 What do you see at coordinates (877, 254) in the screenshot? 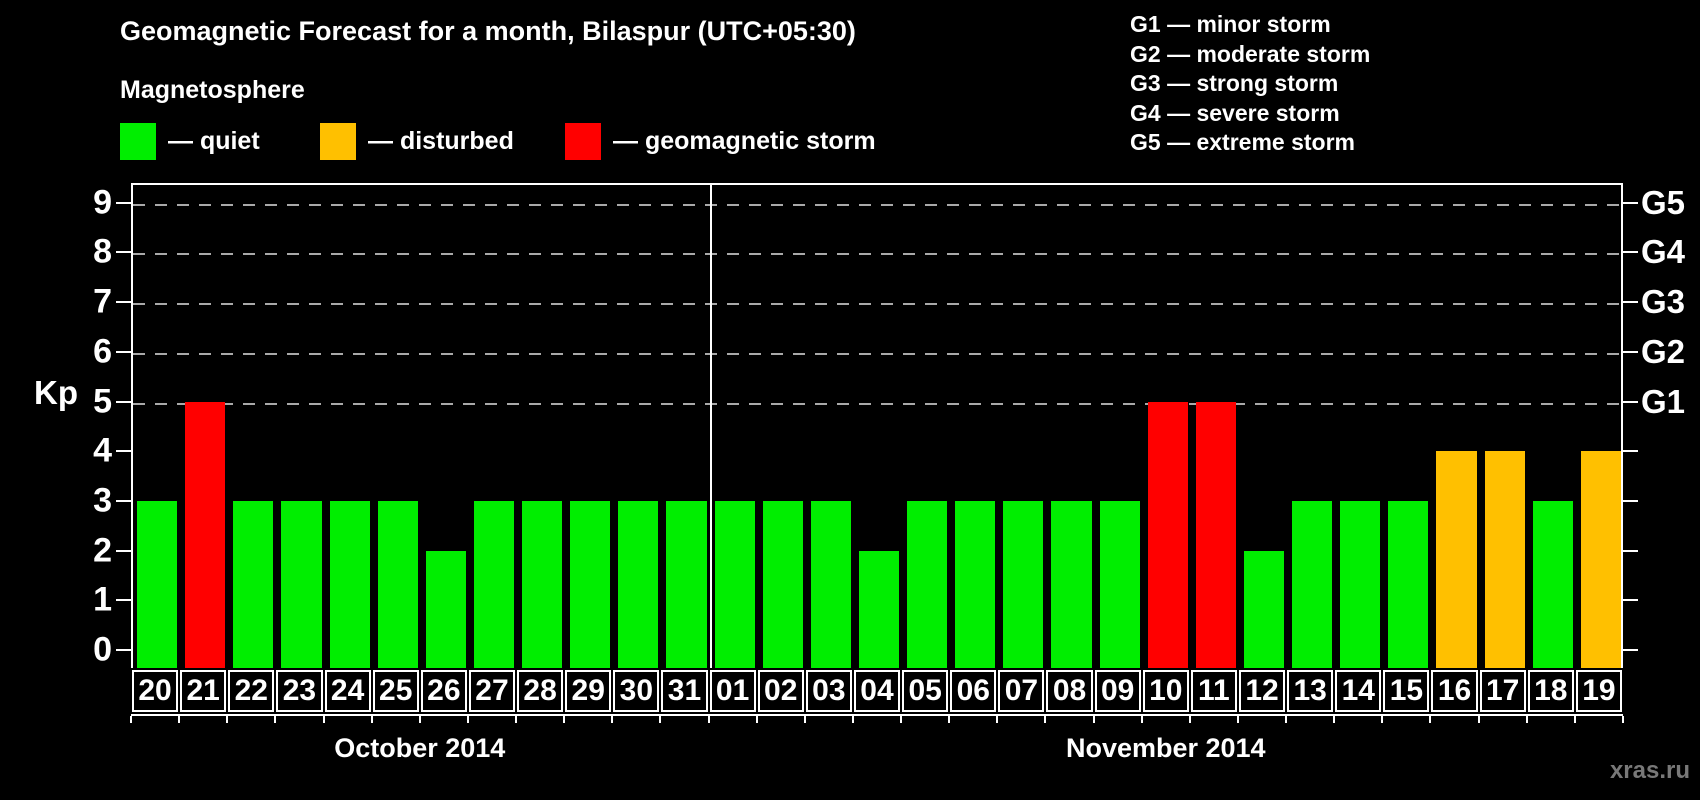
I see `gridline-kp8` at bounding box center [877, 254].